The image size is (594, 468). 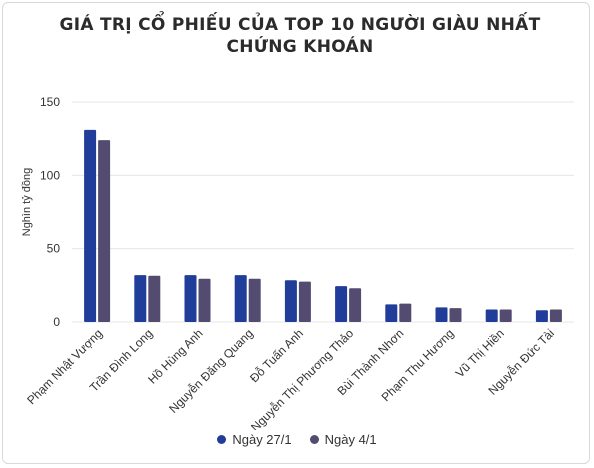 I want to click on x-tick-label-3: Nguyễn Đăng Quang, so click(x=210, y=371).